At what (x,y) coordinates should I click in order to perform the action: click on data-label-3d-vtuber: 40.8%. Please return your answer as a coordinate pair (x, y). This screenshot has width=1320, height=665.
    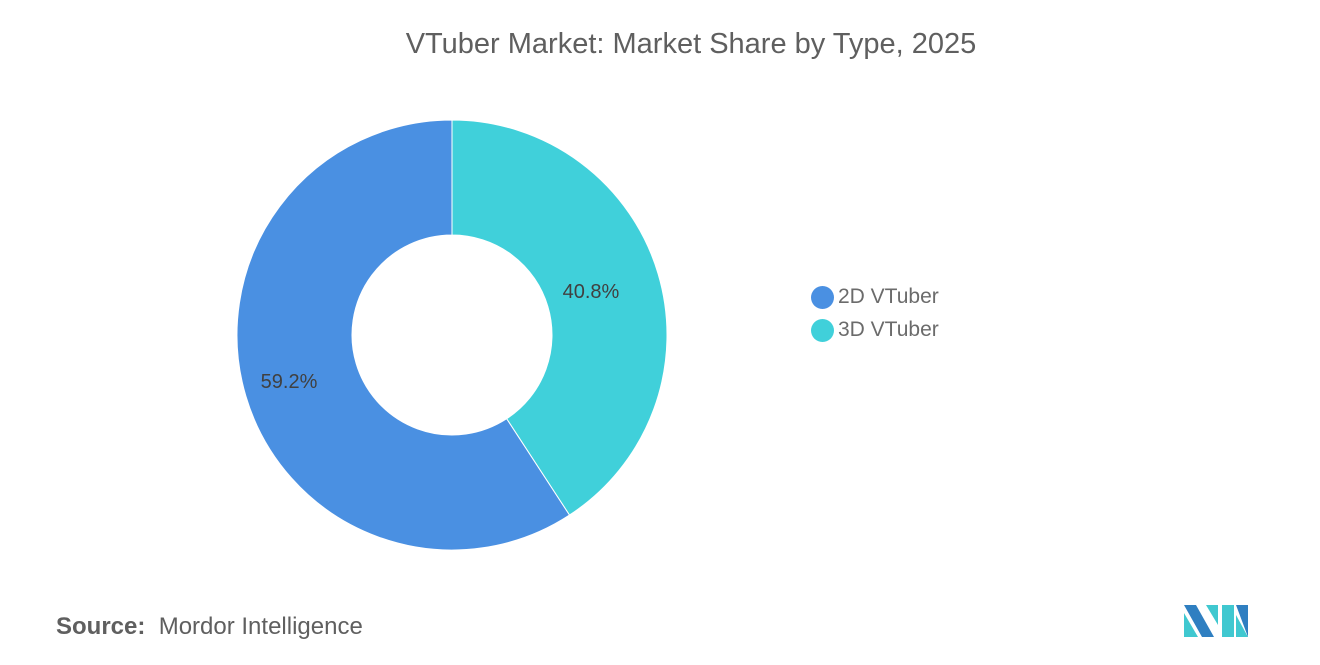
    Looking at the image, I should click on (591, 292).